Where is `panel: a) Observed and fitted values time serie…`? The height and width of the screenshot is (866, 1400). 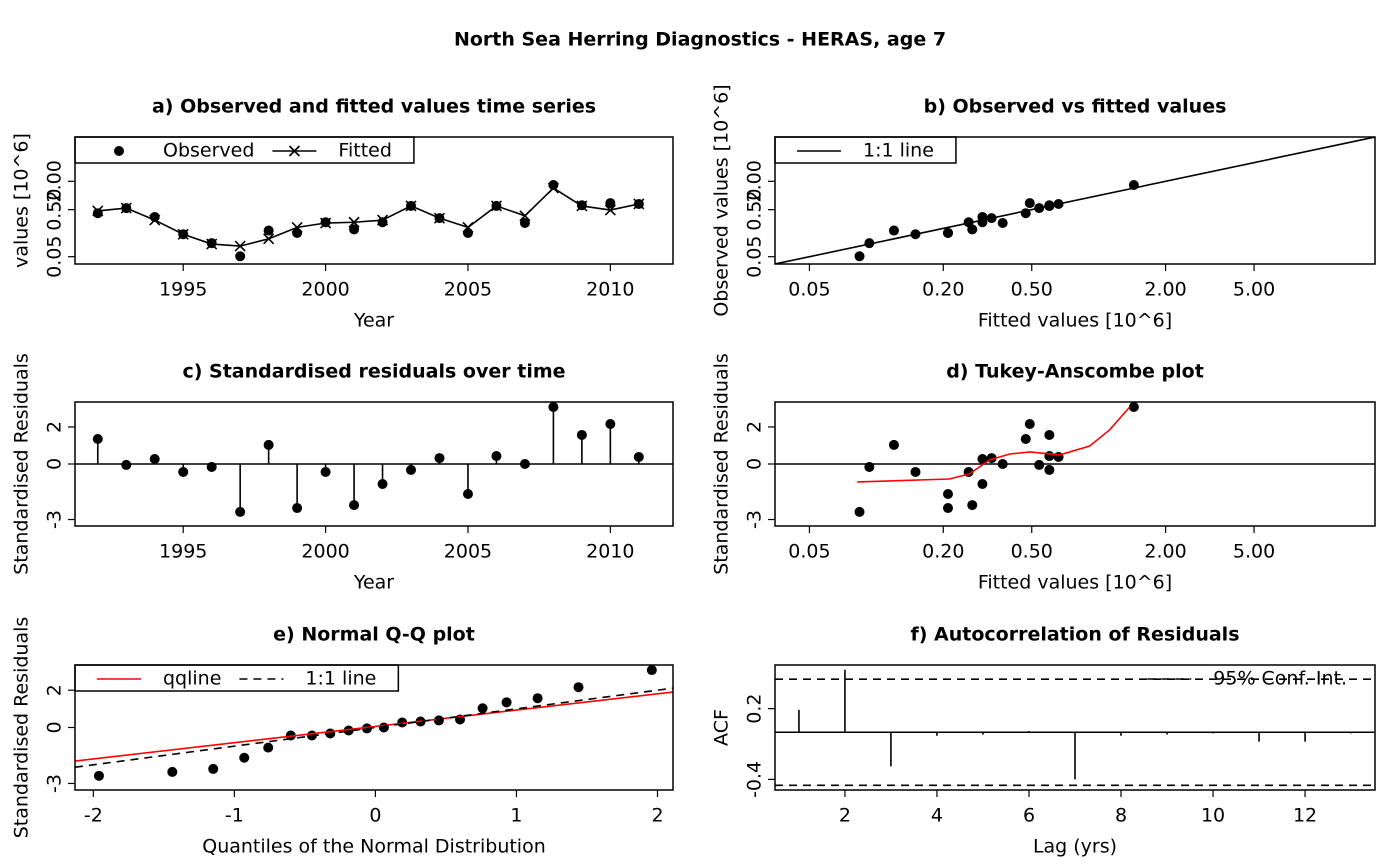 panel: a) Observed and fitted values time serie… is located at coordinates (342, 214).